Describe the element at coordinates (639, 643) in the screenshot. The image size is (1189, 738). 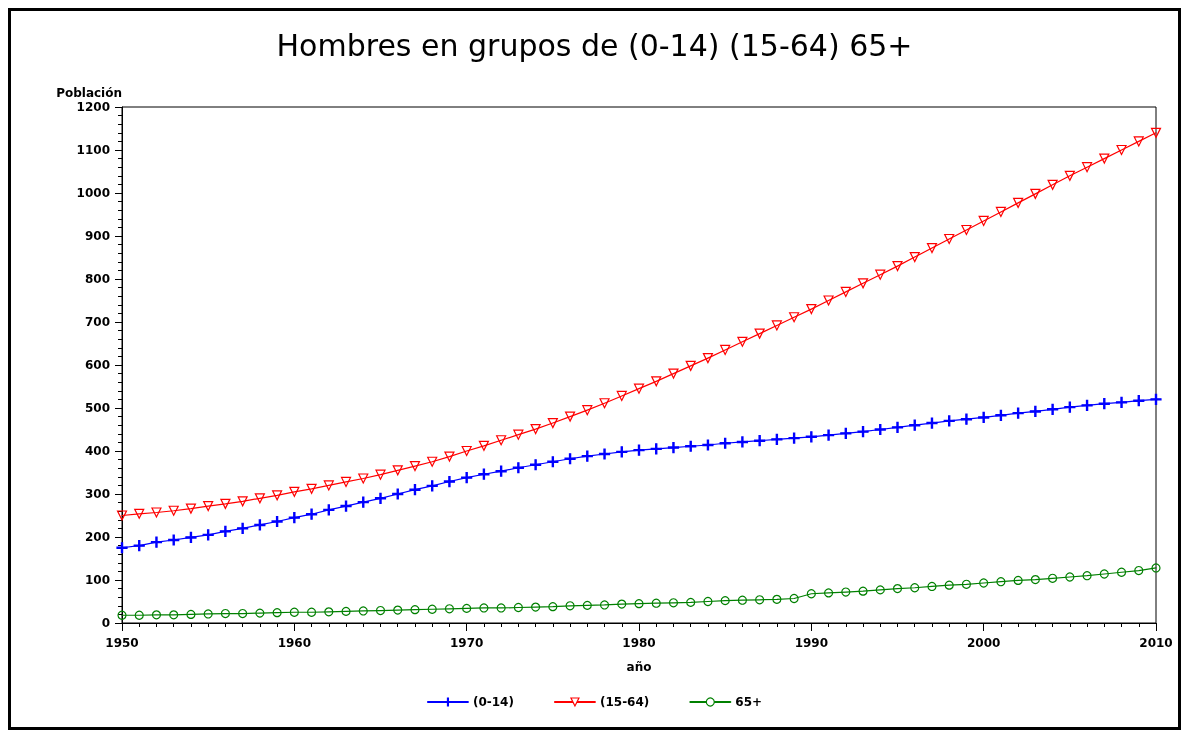
I see `x-tick-label: 1980` at that location.